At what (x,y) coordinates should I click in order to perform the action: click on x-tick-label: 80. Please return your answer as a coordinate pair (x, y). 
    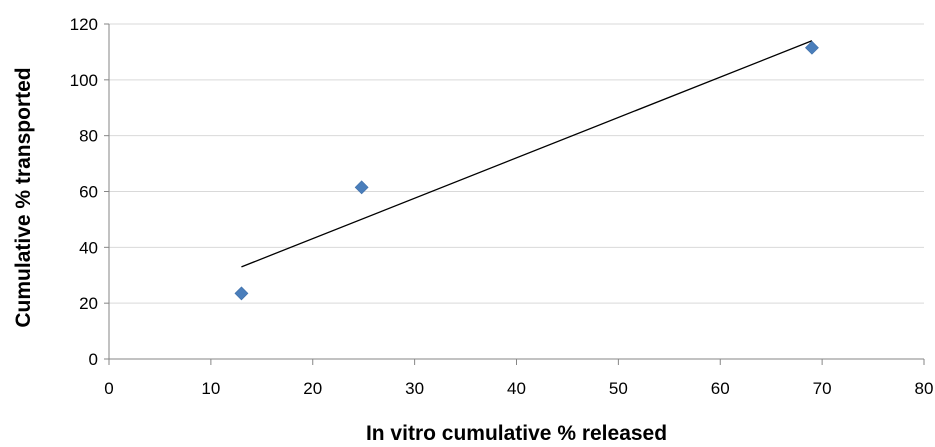
    Looking at the image, I should click on (924, 388).